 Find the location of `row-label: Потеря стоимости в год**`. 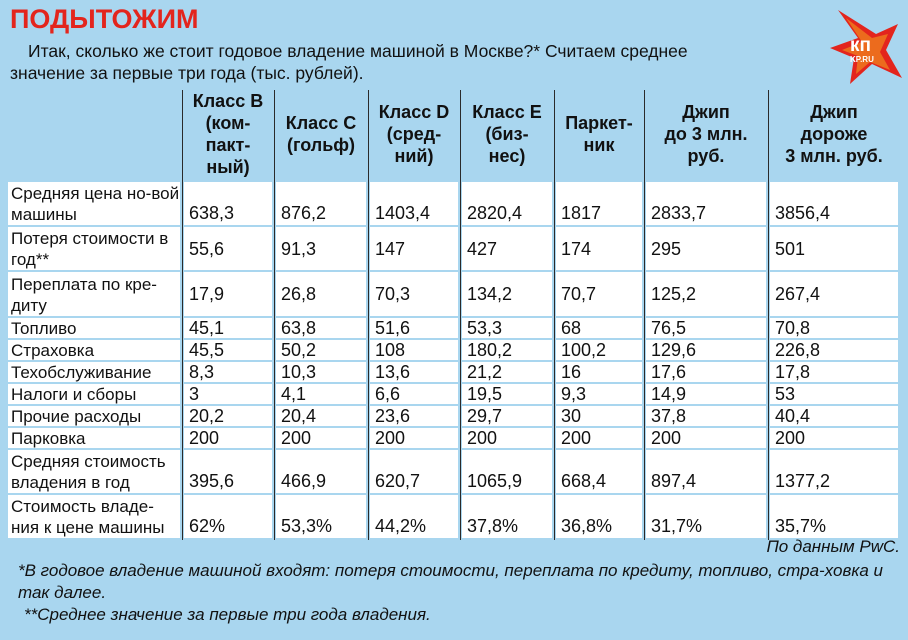

row-label: Потеря стоимости в год** is located at coordinates (94, 248).